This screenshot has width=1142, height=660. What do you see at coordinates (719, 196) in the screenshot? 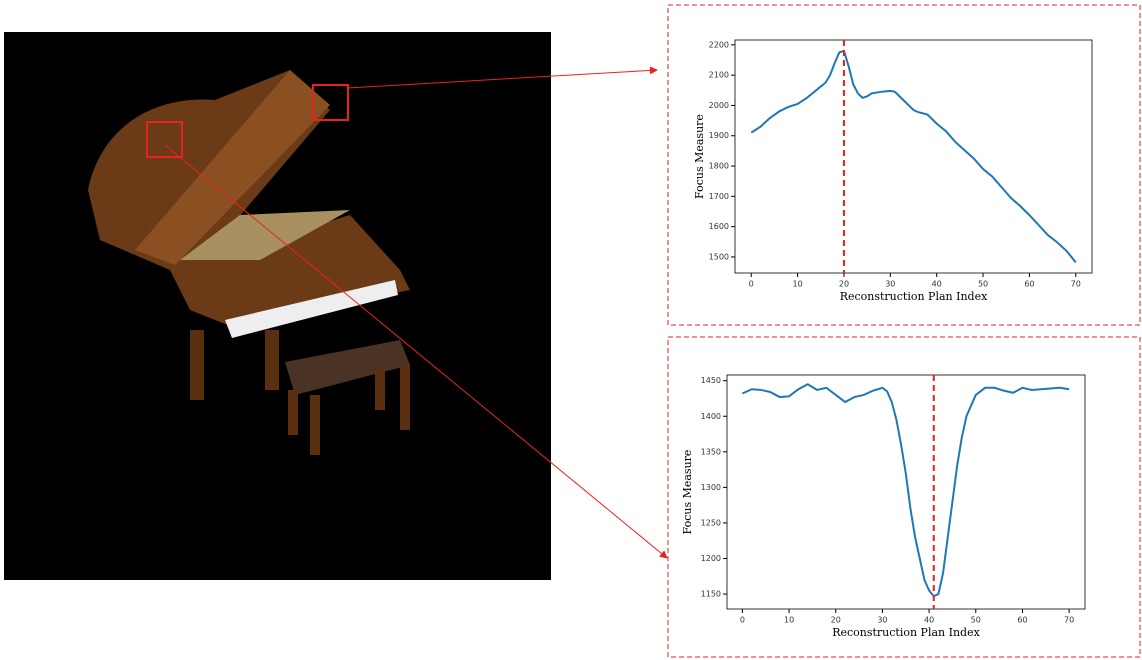
I see `y-tick-label: 1700` at bounding box center [719, 196].